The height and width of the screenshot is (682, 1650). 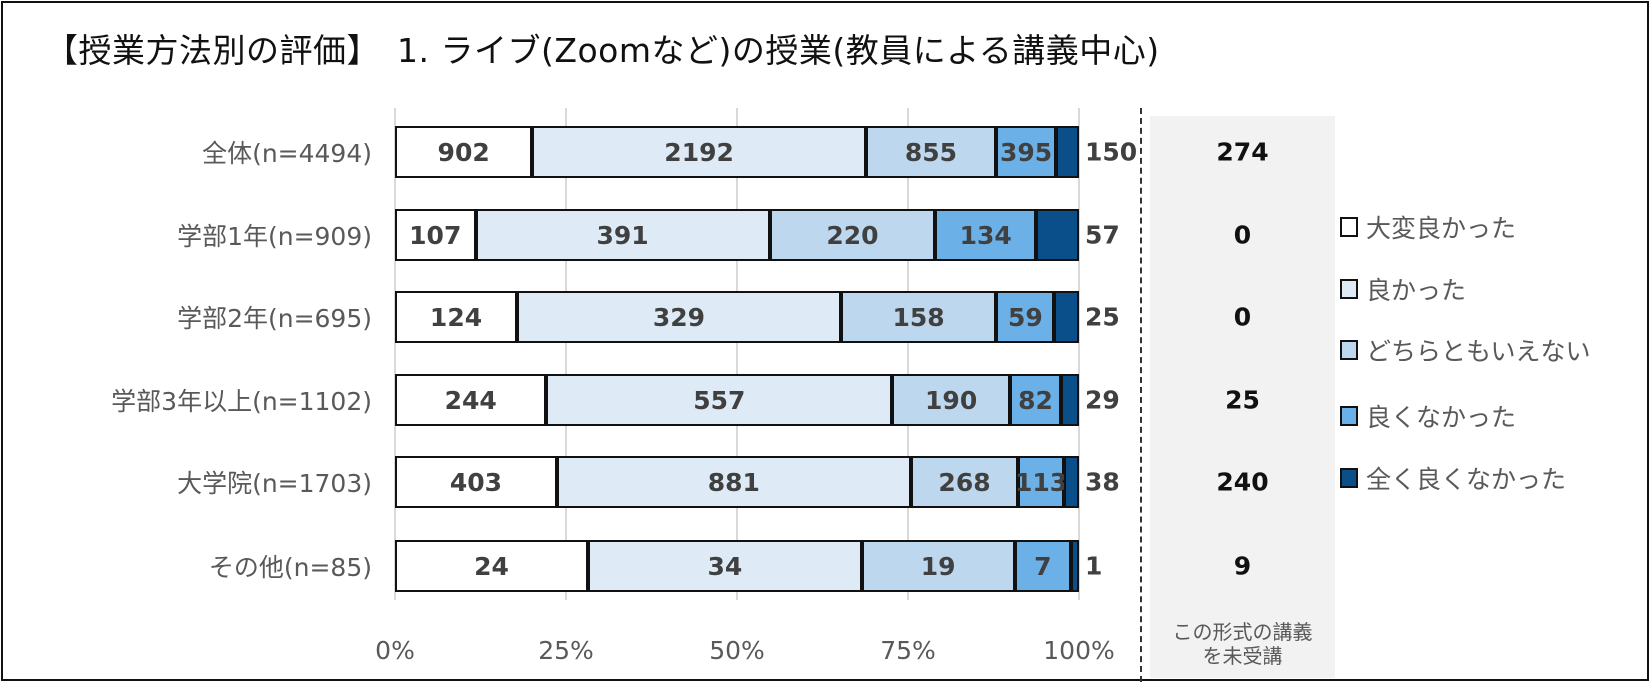 I want to click on data-label: 244, so click(x=470, y=400).